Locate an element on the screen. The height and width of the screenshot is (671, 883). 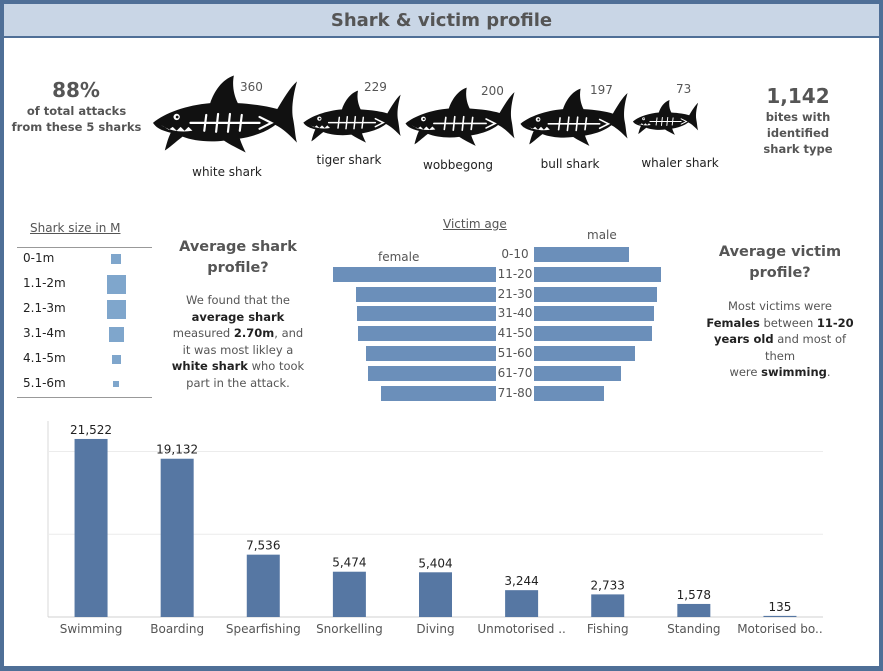
activity-category-label: Unmotorised .. is located at coordinates (521, 629).